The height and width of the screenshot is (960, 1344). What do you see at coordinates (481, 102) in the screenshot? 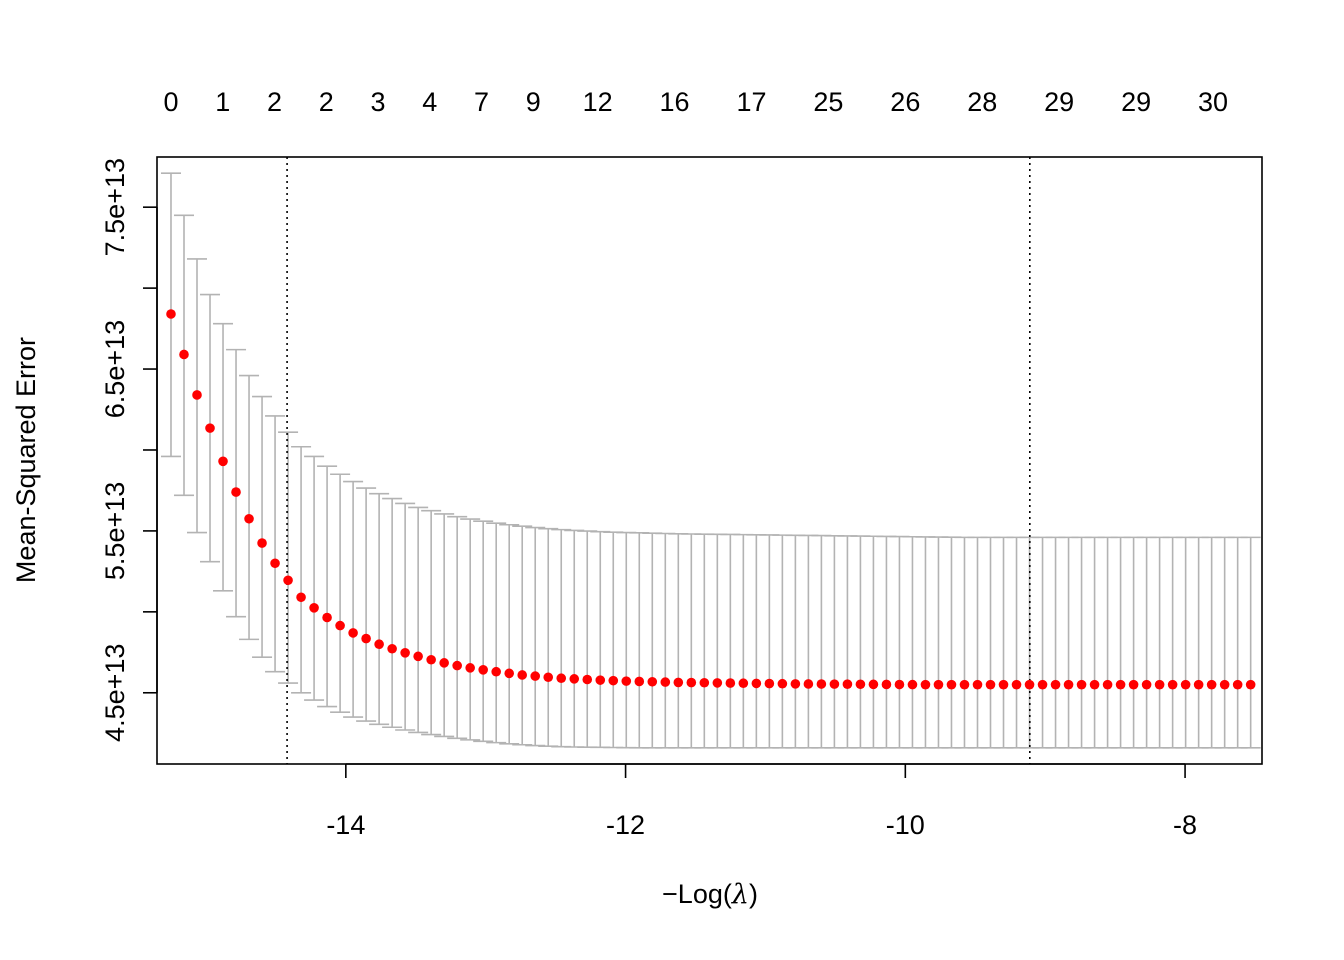
I see `top-axis-label: 7` at bounding box center [481, 102].